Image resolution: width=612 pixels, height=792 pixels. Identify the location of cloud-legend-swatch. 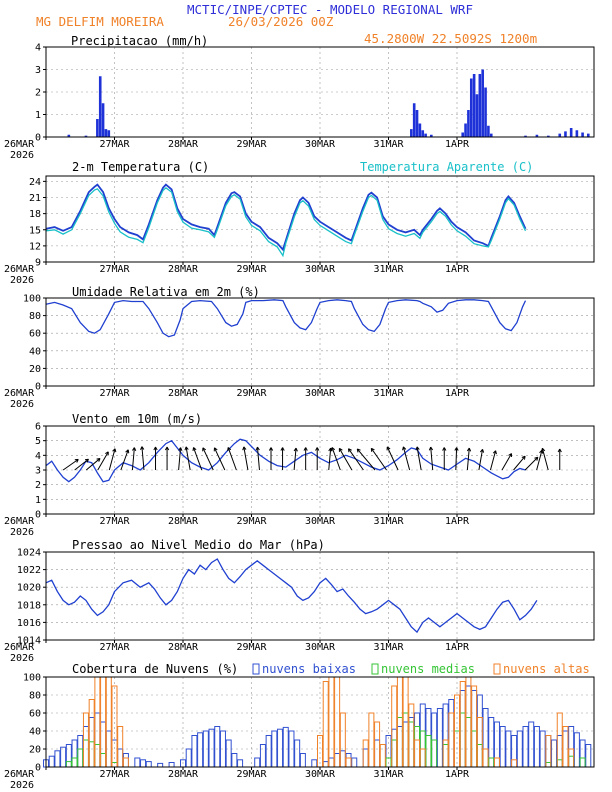
(497, 669).